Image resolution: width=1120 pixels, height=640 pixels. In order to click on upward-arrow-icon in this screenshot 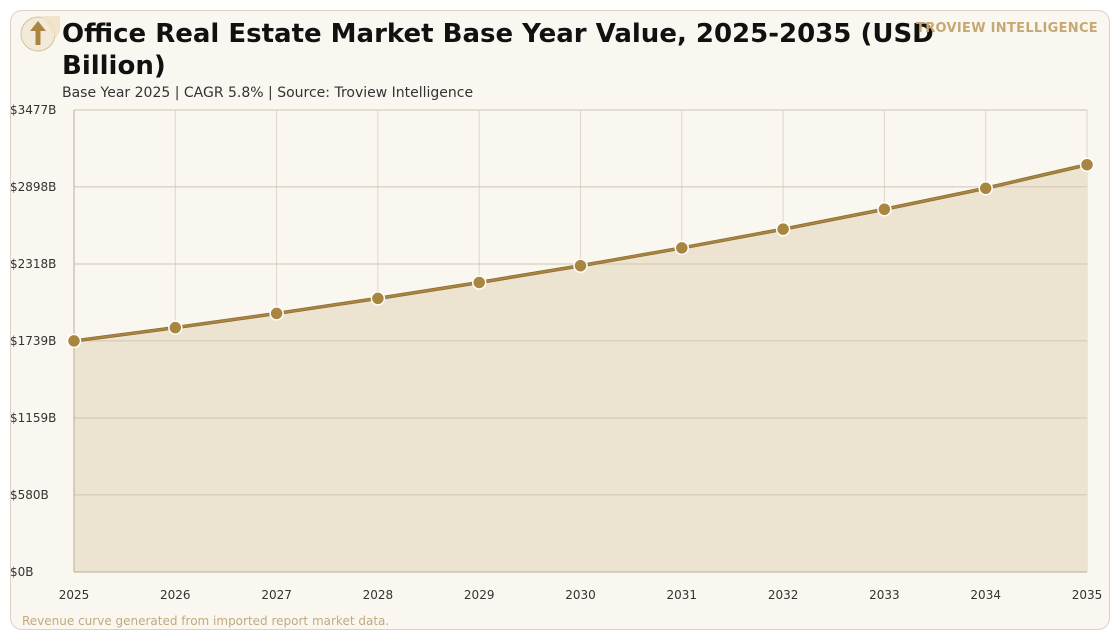, I will do `click(40, 34)`.